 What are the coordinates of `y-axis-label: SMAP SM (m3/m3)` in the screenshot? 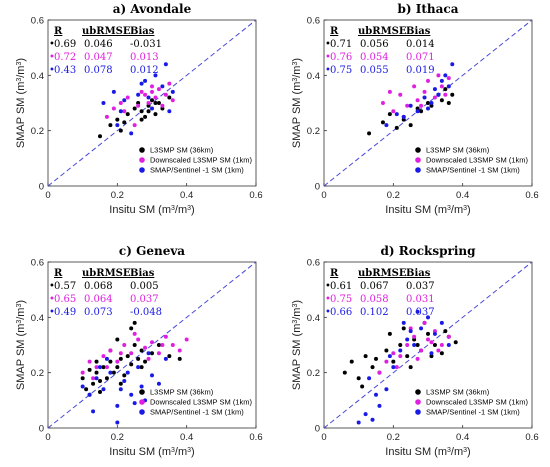 It's located at (21, 103).